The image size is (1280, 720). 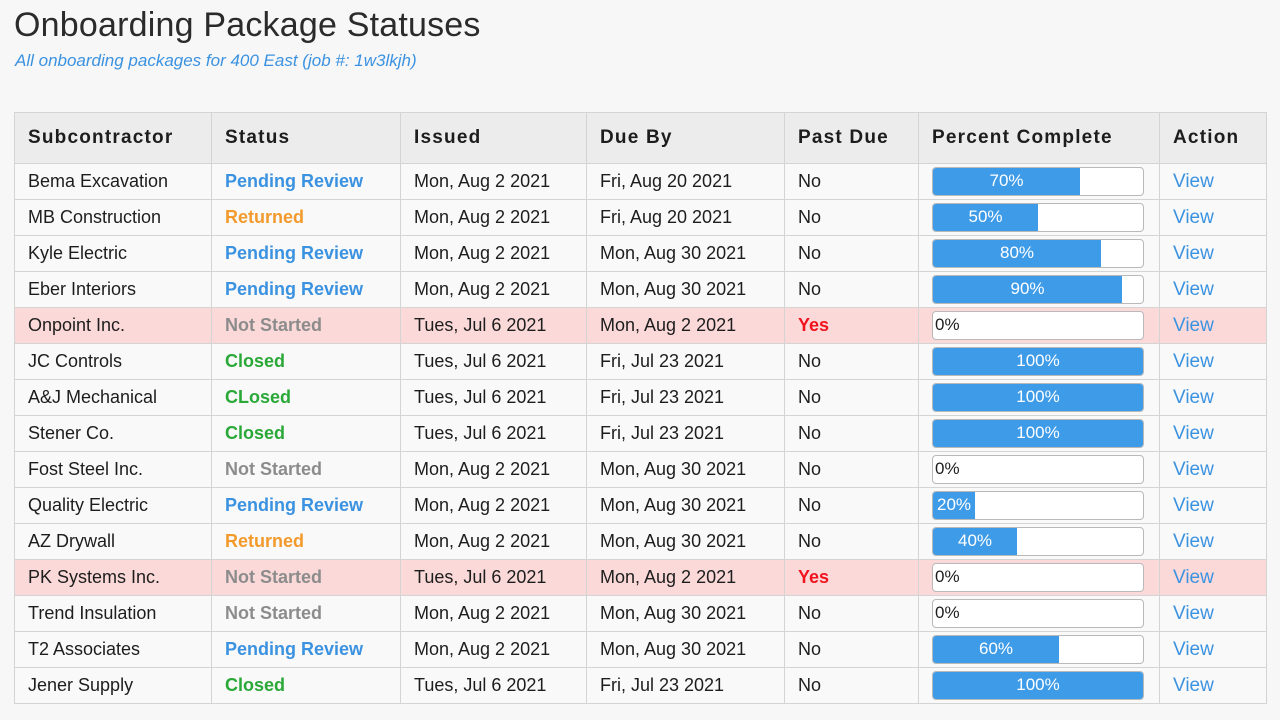 I want to click on cell-percent-complete: 80%, so click(x=1039, y=253).